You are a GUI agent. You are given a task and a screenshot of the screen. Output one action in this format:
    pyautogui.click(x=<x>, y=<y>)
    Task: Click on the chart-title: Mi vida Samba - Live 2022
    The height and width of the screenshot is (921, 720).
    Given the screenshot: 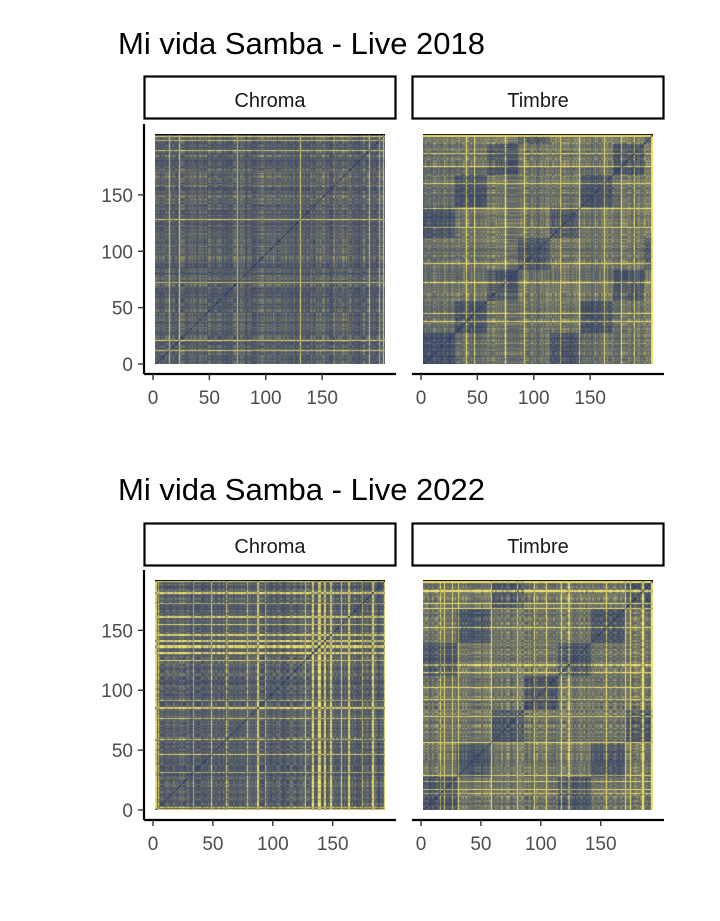 What is the action you would take?
    pyautogui.click(x=301, y=489)
    